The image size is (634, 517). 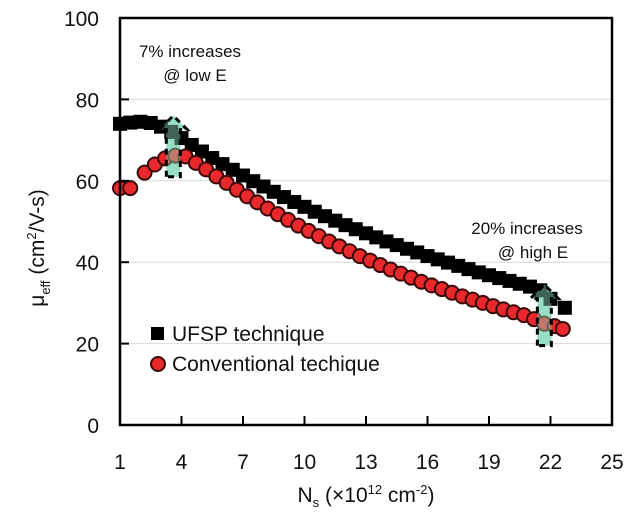 What do you see at coordinates (182, 462) in the screenshot?
I see `x-tick-label-4: 4` at bounding box center [182, 462].